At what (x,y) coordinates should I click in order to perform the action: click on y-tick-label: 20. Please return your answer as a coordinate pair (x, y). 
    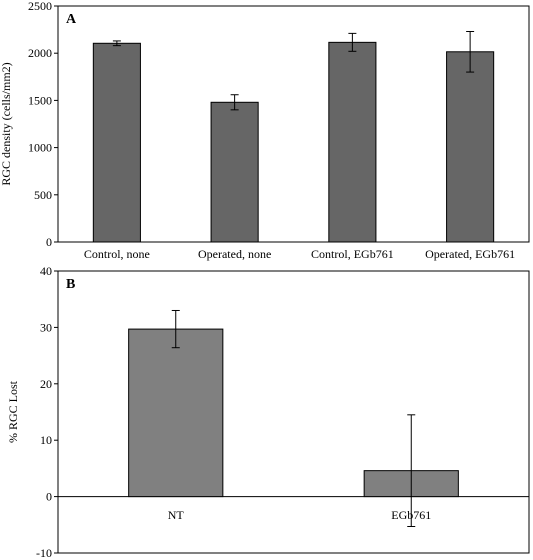
    Looking at the image, I should click on (46, 384).